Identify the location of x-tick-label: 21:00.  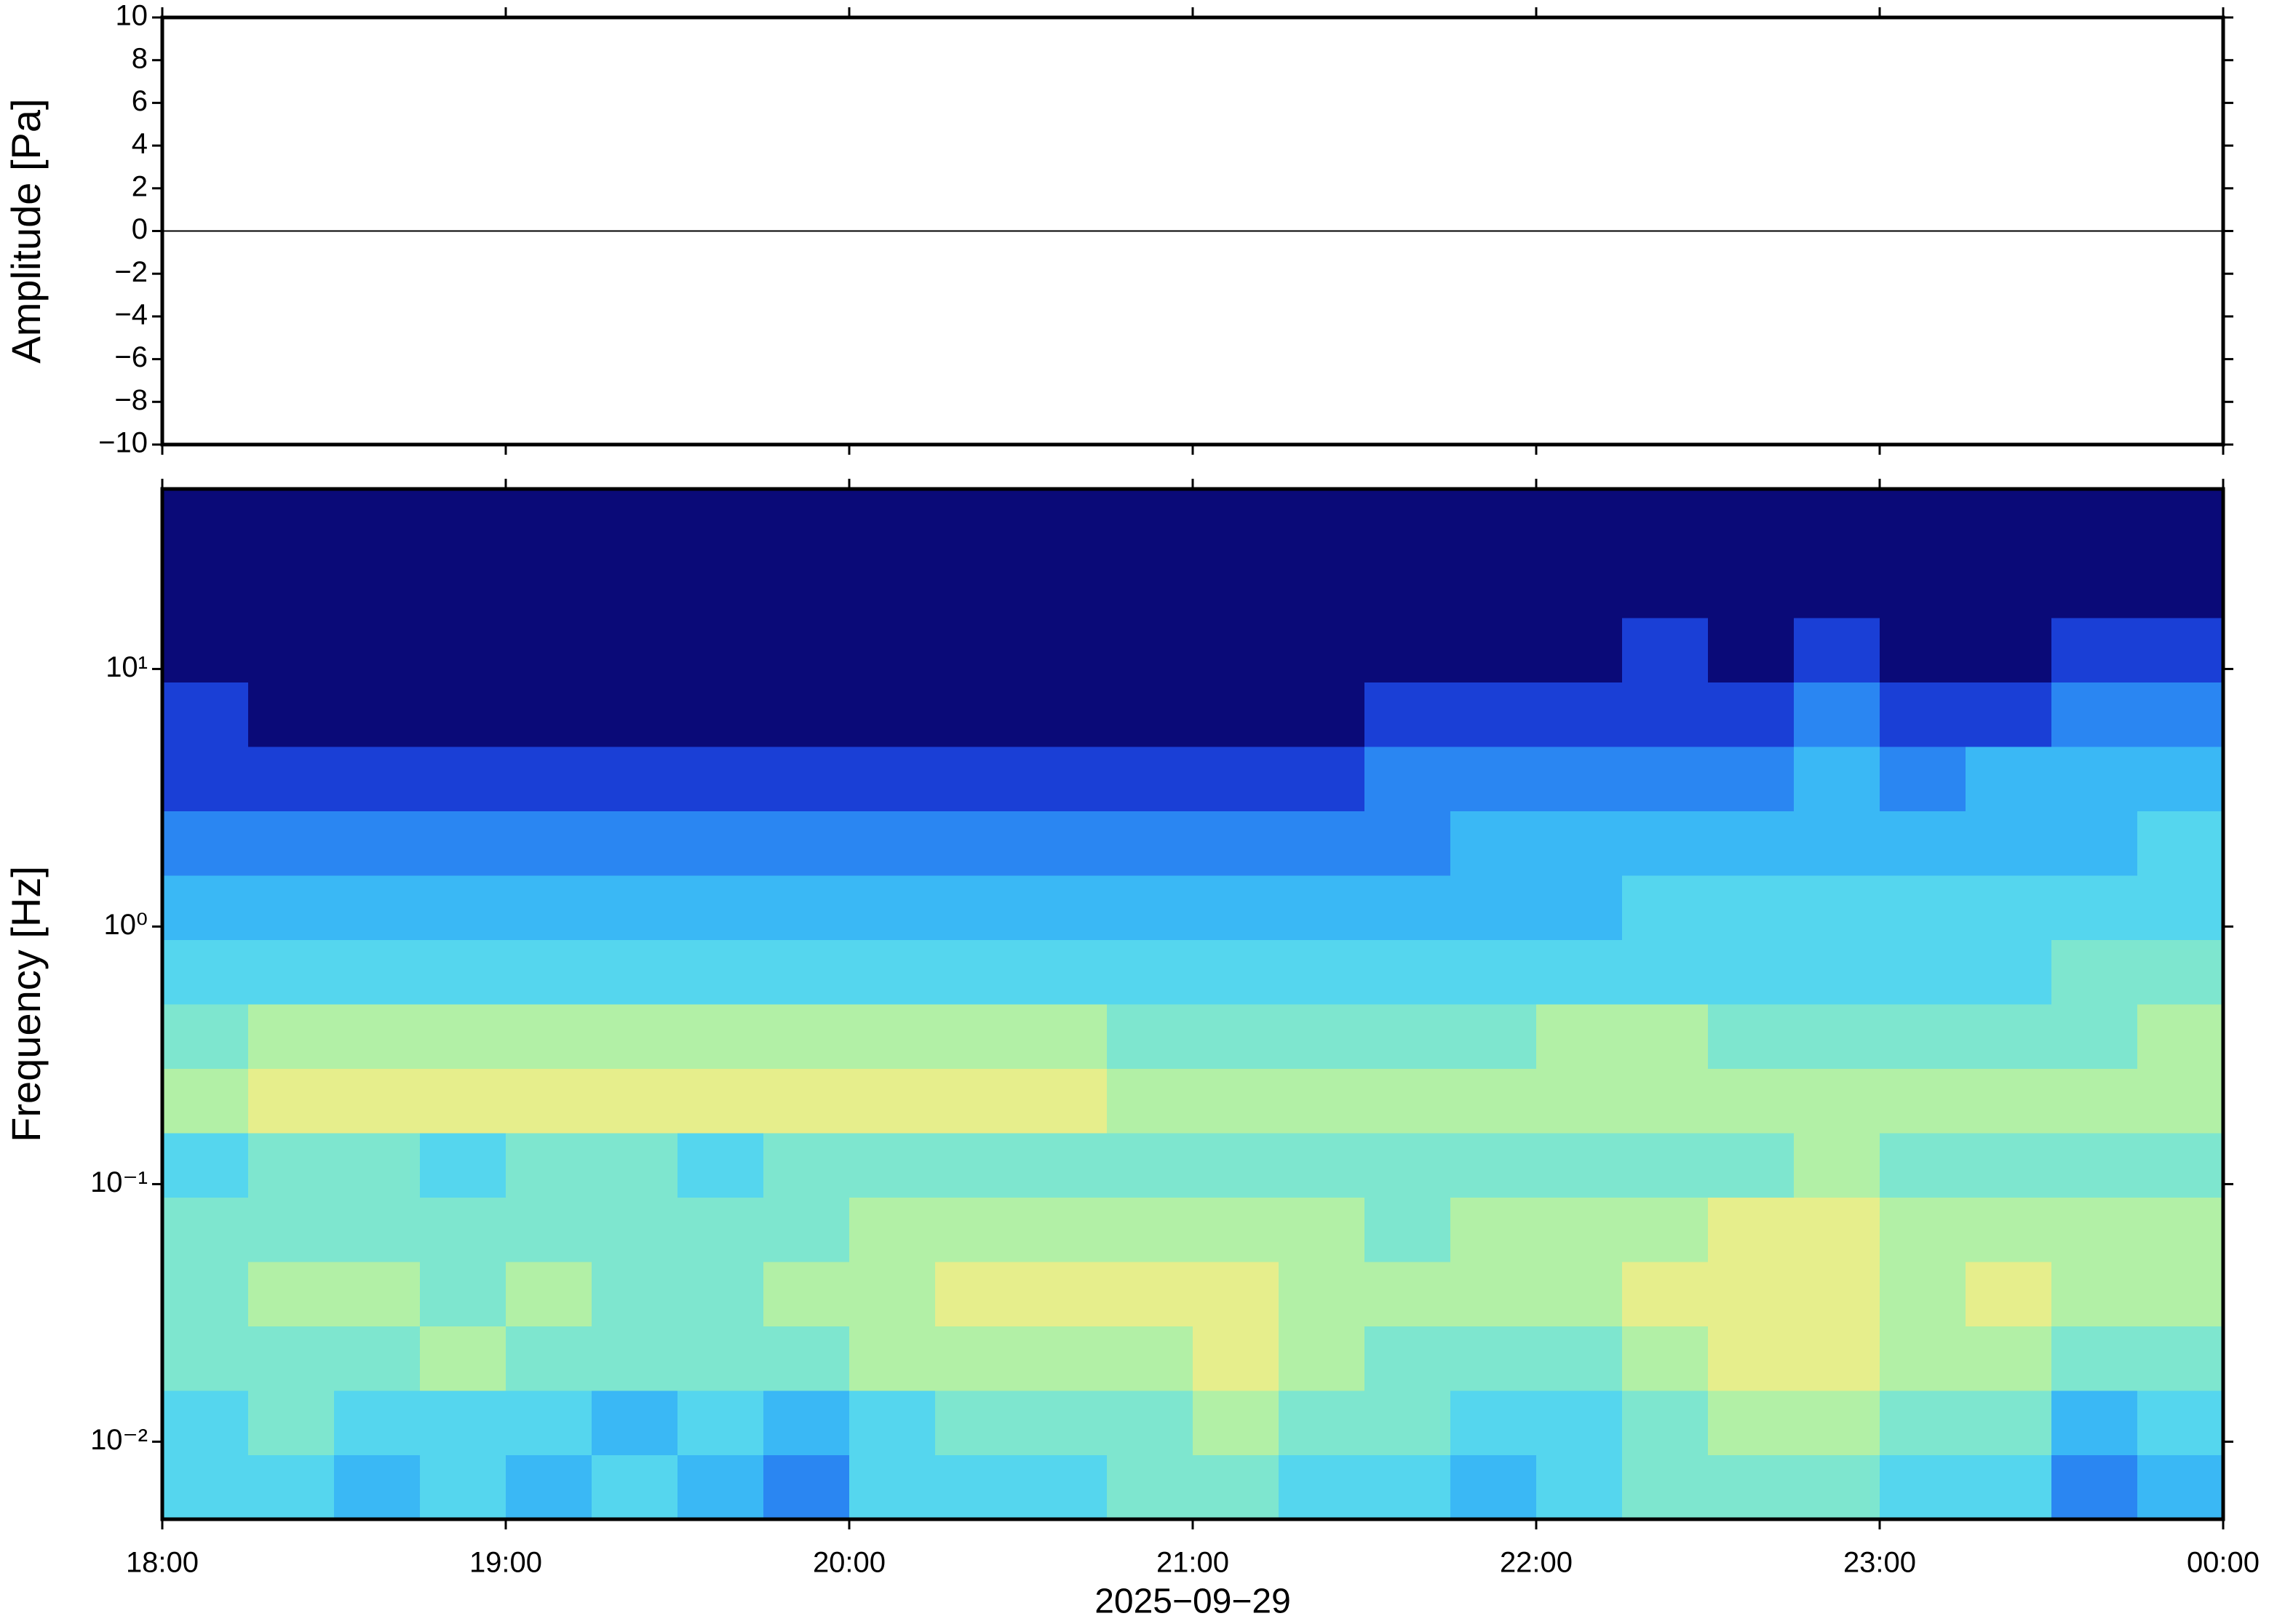
(1192, 1563).